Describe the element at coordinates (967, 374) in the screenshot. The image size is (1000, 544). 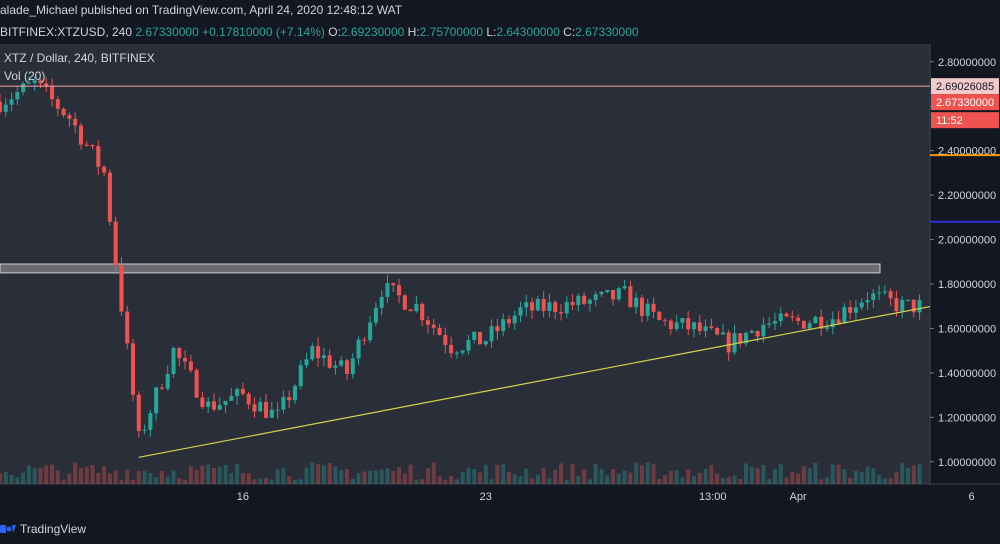
I see `y-tick-label: 1.40000000` at that location.